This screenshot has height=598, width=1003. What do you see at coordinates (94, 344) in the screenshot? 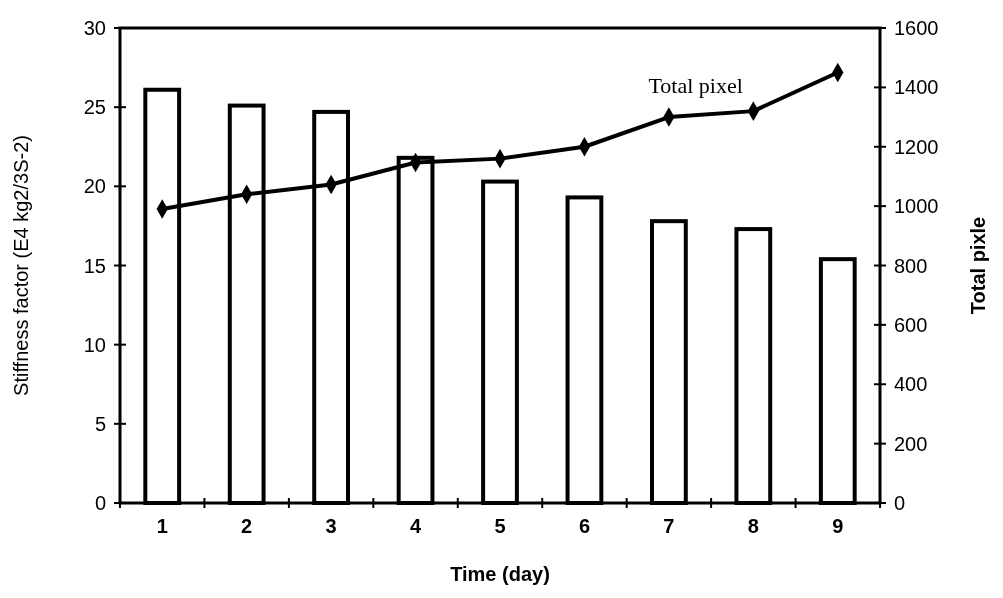
I see `y-tick-label: 10` at bounding box center [94, 344].